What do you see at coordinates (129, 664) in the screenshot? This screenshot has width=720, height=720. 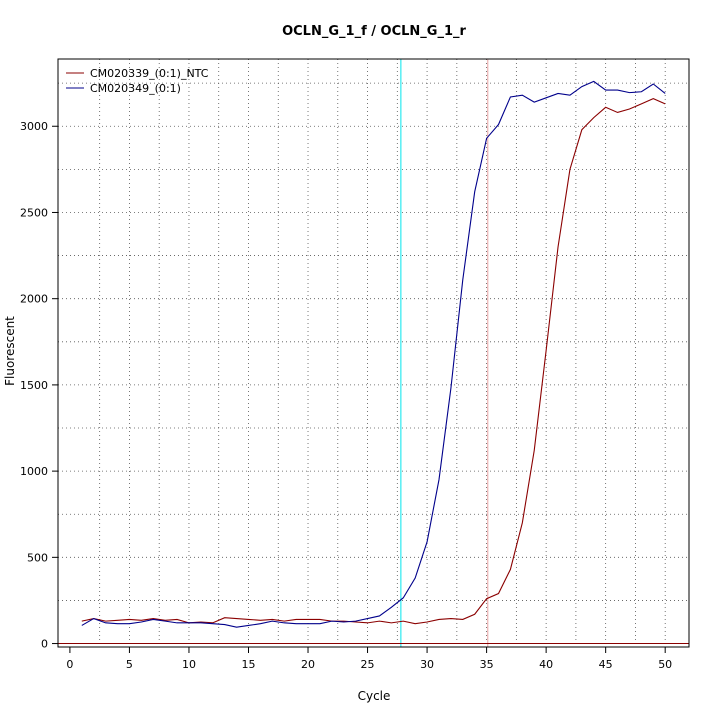 I see `x-tick-label: 5` at bounding box center [129, 664].